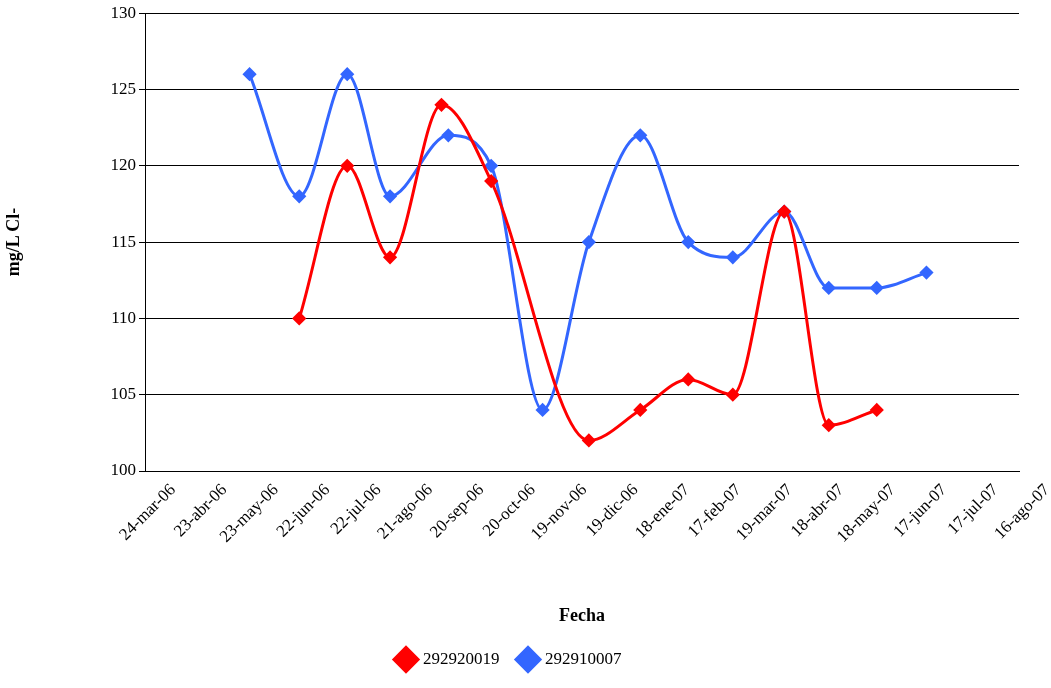 This screenshot has height=688, width=1051. What do you see at coordinates (461, 658) in the screenshot?
I see `legend-label: 292920019` at bounding box center [461, 658].